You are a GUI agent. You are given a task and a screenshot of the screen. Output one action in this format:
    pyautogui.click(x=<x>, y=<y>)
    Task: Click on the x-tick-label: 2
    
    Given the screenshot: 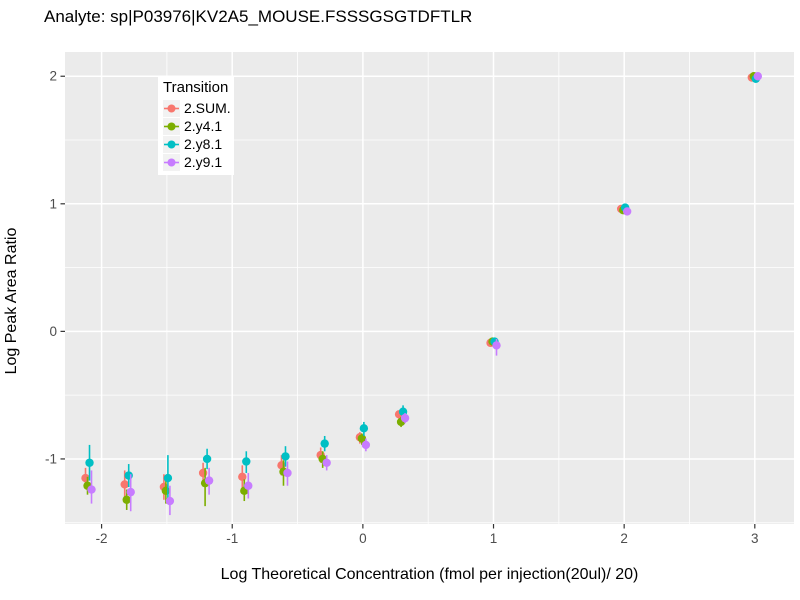 What is the action you would take?
    pyautogui.click(x=624, y=538)
    